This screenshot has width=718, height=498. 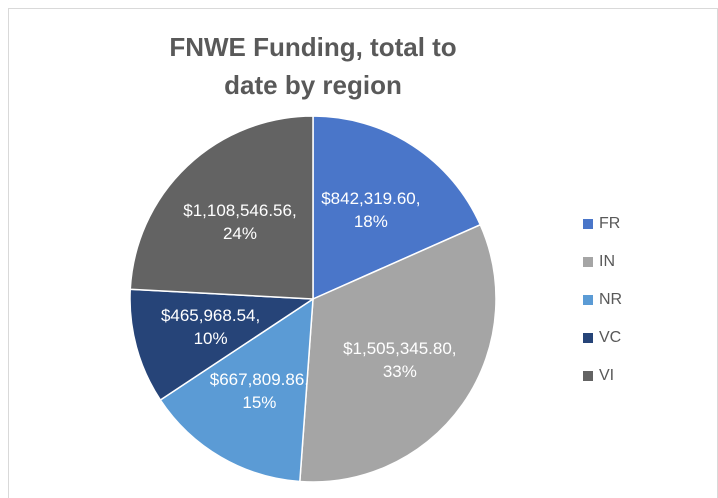 What do you see at coordinates (400, 360) in the screenshot?
I see `data-label: $1,505,345.80, 33%` at bounding box center [400, 360].